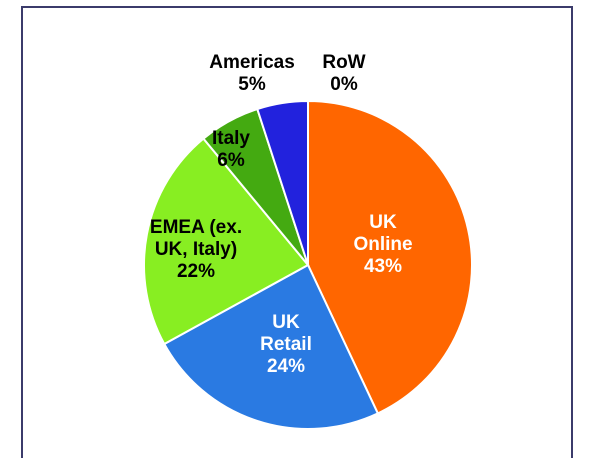 This screenshot has width=592, height=458. What do you see at coordinates (344, 62) in the screenshot?
I see `category-label: RoW` at bounding box center [344, 62].